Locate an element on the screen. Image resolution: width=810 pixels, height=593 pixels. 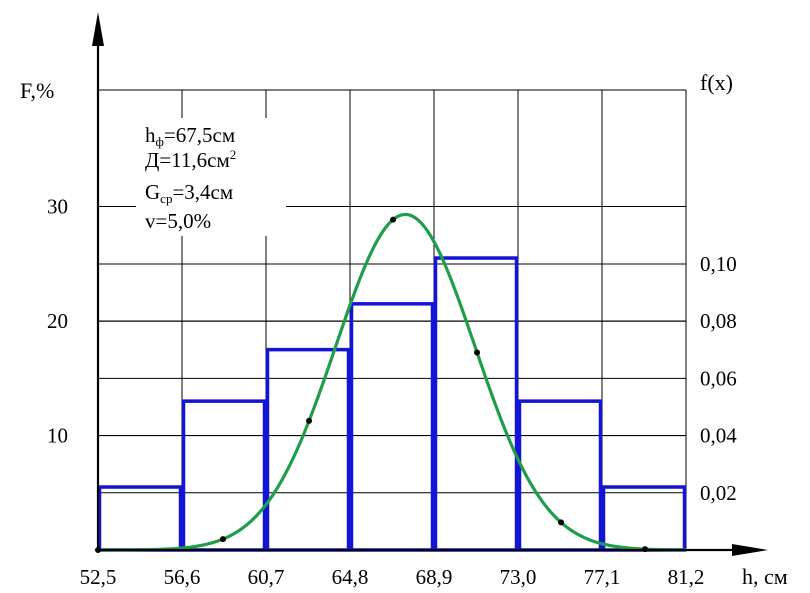
annotation-main: v=5,0% is located at coordinates (178, 221).